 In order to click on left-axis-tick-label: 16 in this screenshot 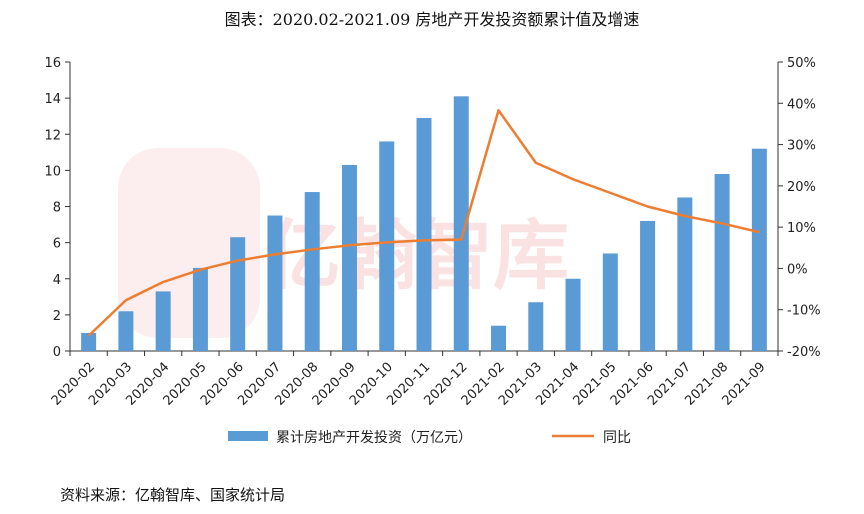, I will do `click(52, 63)`.